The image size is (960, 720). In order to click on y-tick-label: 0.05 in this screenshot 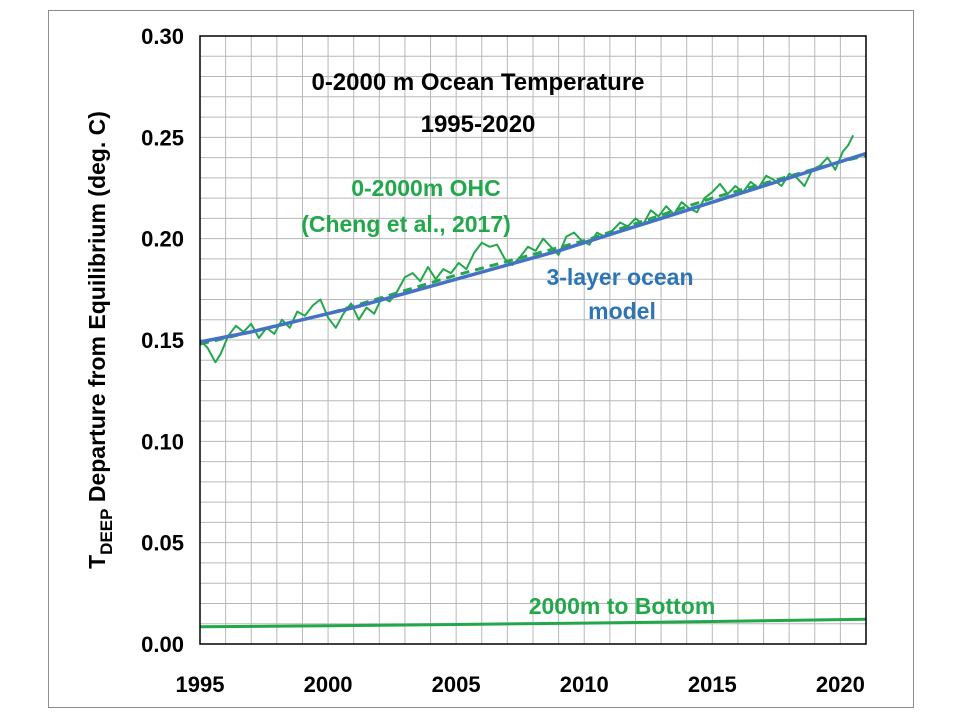, I will do `click(162, 543)`.